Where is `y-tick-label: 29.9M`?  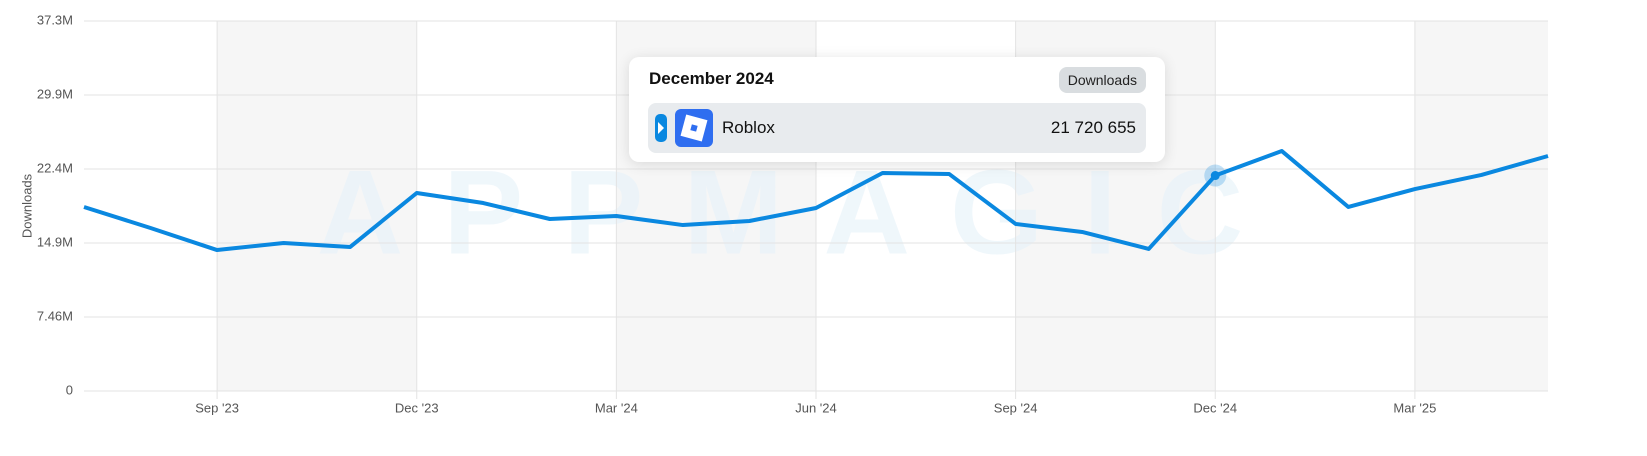 y-tick-label: 29.9M is located at coordinates (55, 93).